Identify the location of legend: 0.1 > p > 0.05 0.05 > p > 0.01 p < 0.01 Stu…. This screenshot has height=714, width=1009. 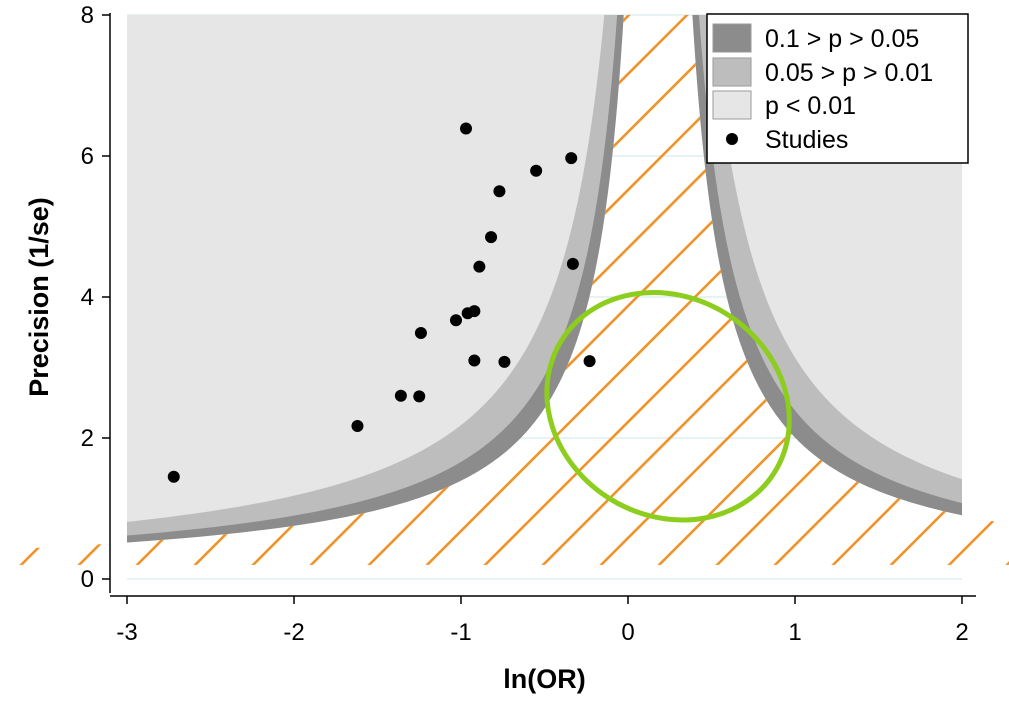
(837, 88).